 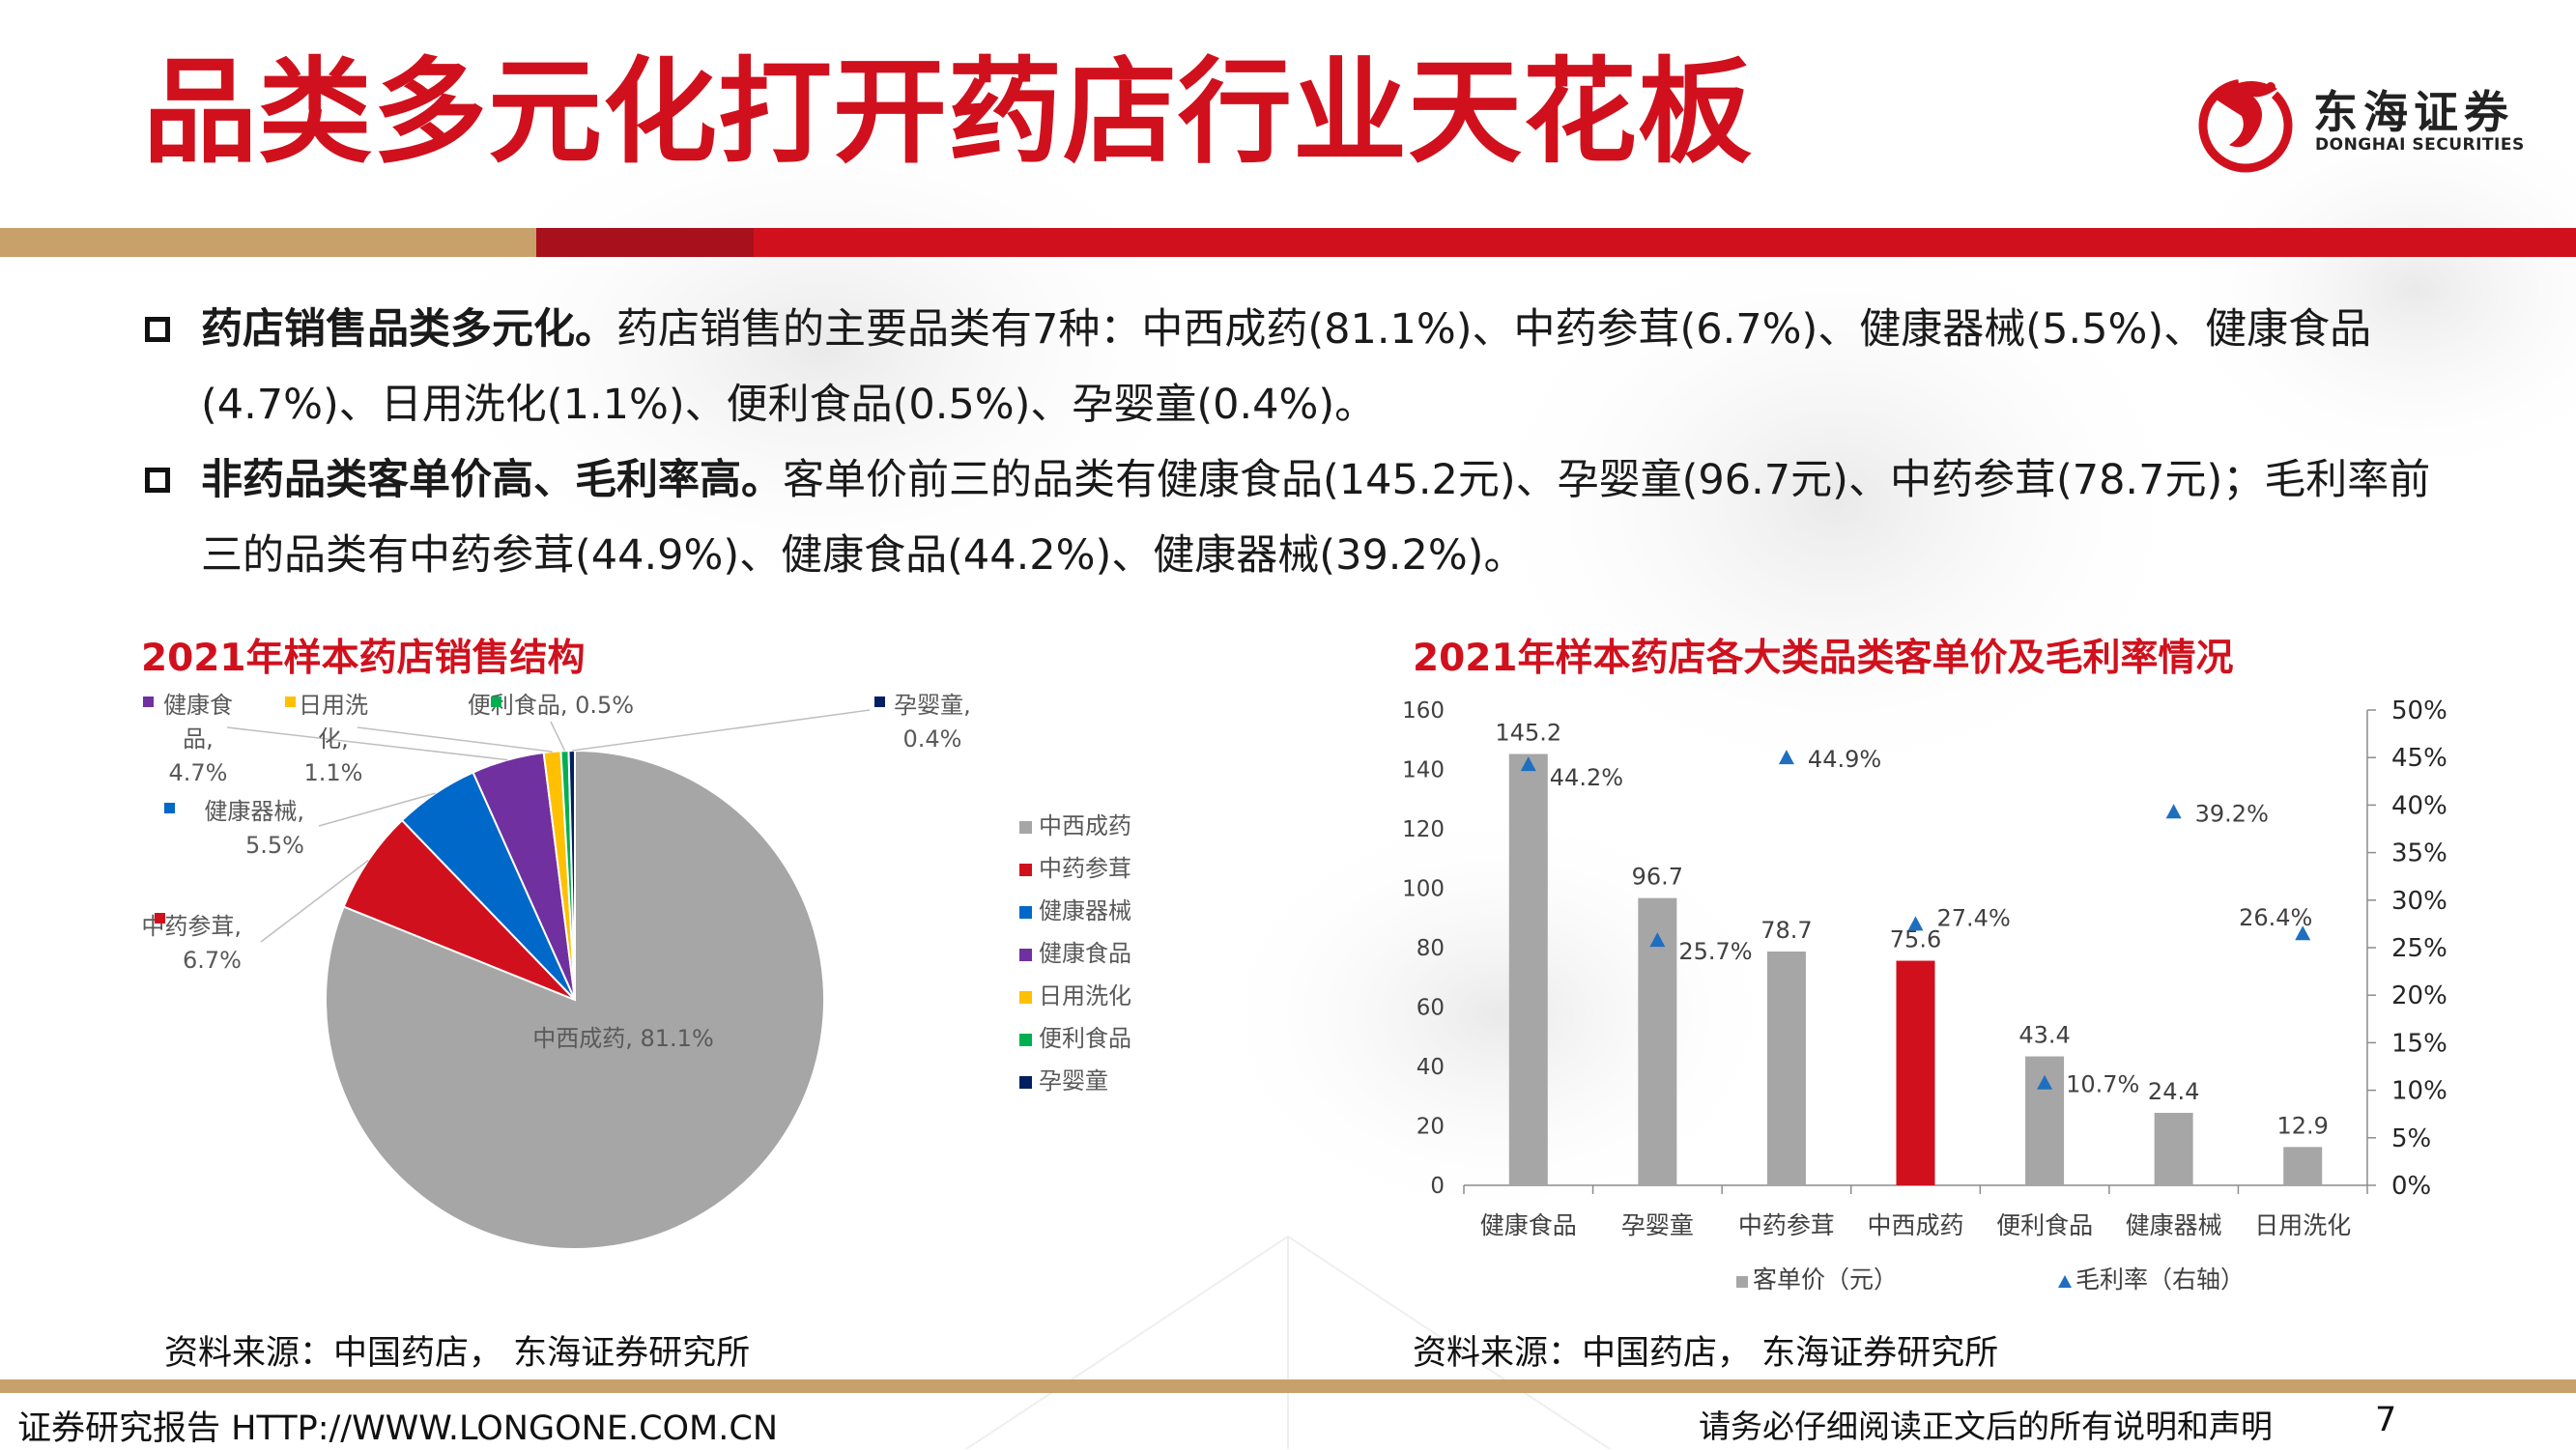 I want to click on legend-marker-price, so click(x=1742, y=1282).